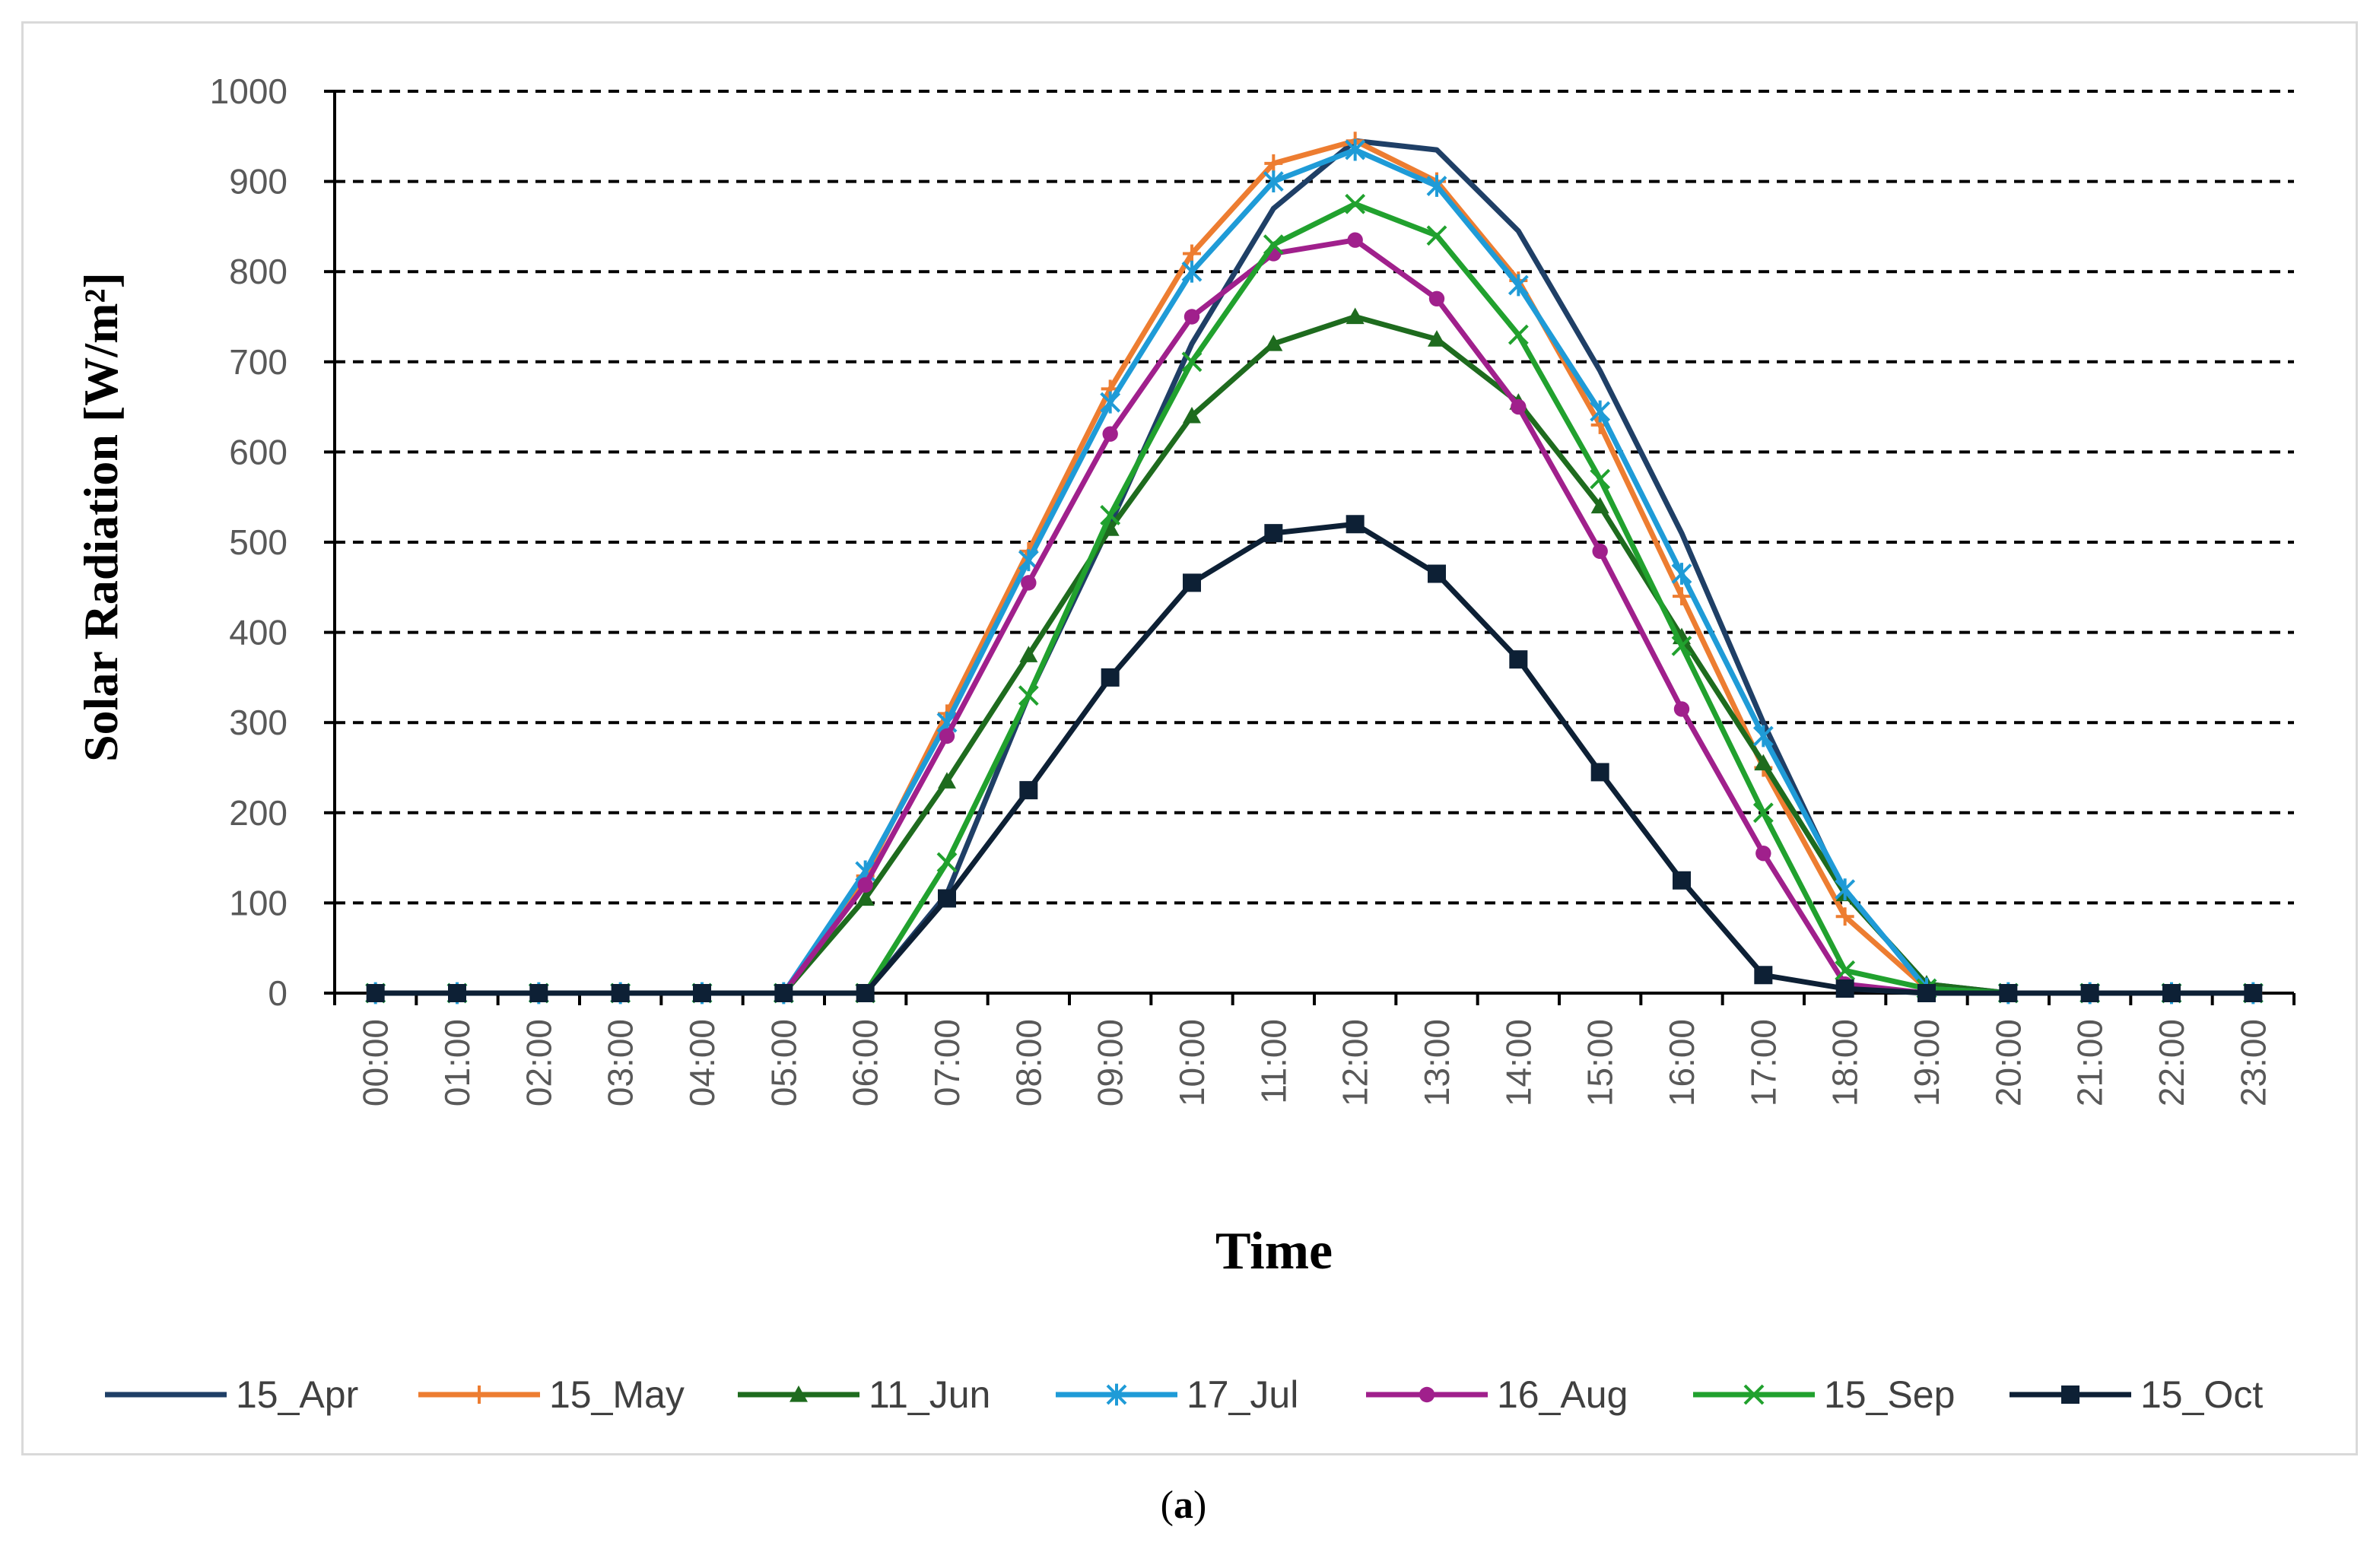 This screenshot has width=2367, height=1568. Describe the element at coordinates (1763, 1062) in the screenshot. I see `x-tick-label: 17:00` at that location.